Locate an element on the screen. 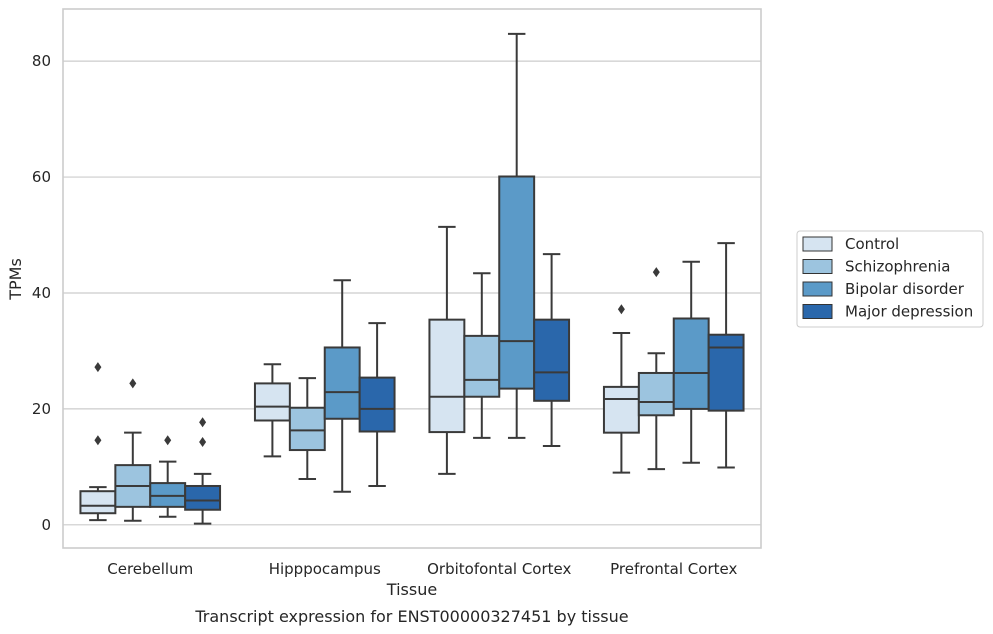 This screenshot has height=634, width=993. x-tick-label: Cerebellum is located at coordinates (150, 569).